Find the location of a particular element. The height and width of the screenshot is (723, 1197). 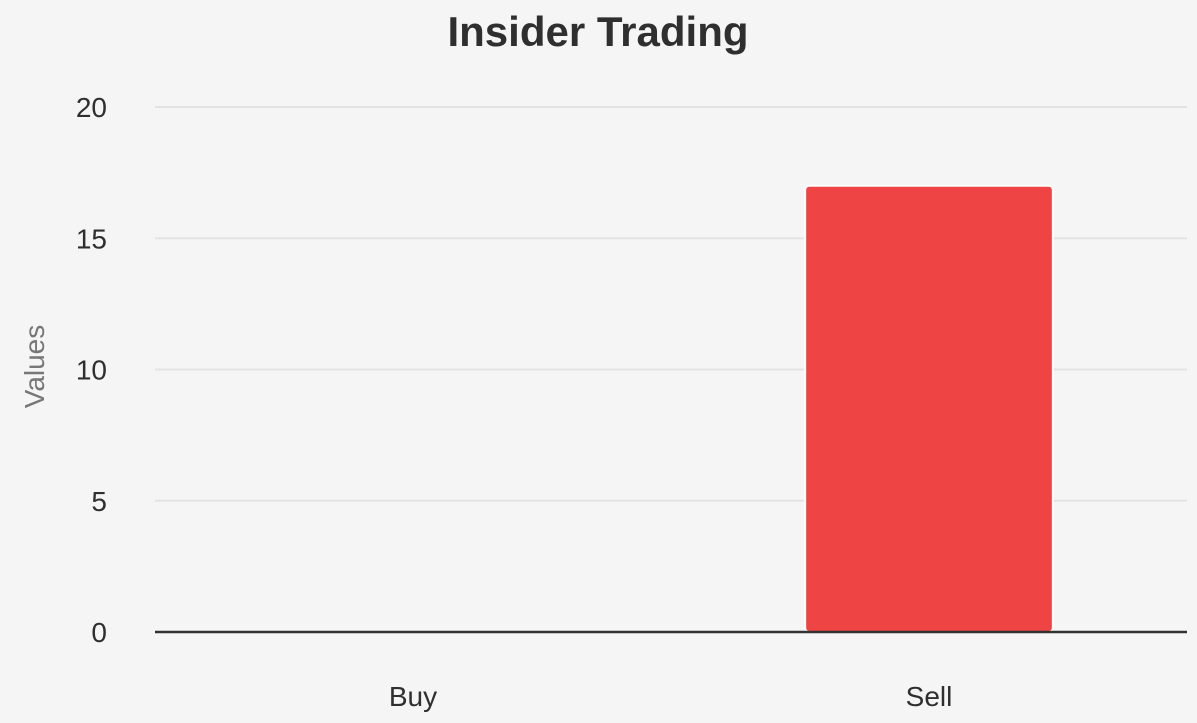

y-tick-label: 20 is located at coordinates (91, 107).